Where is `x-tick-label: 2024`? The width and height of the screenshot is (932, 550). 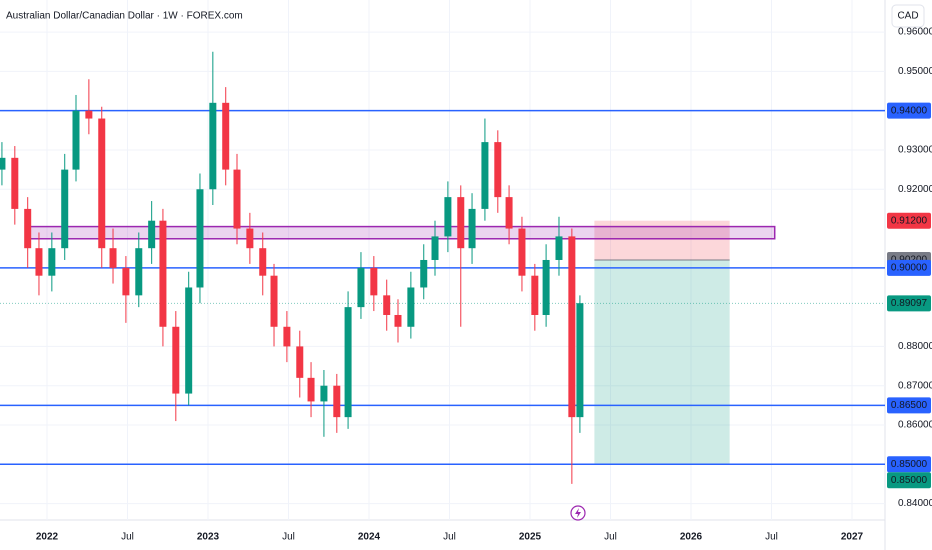 x-tick-label: 2024 is located at coordinates (369, 537).